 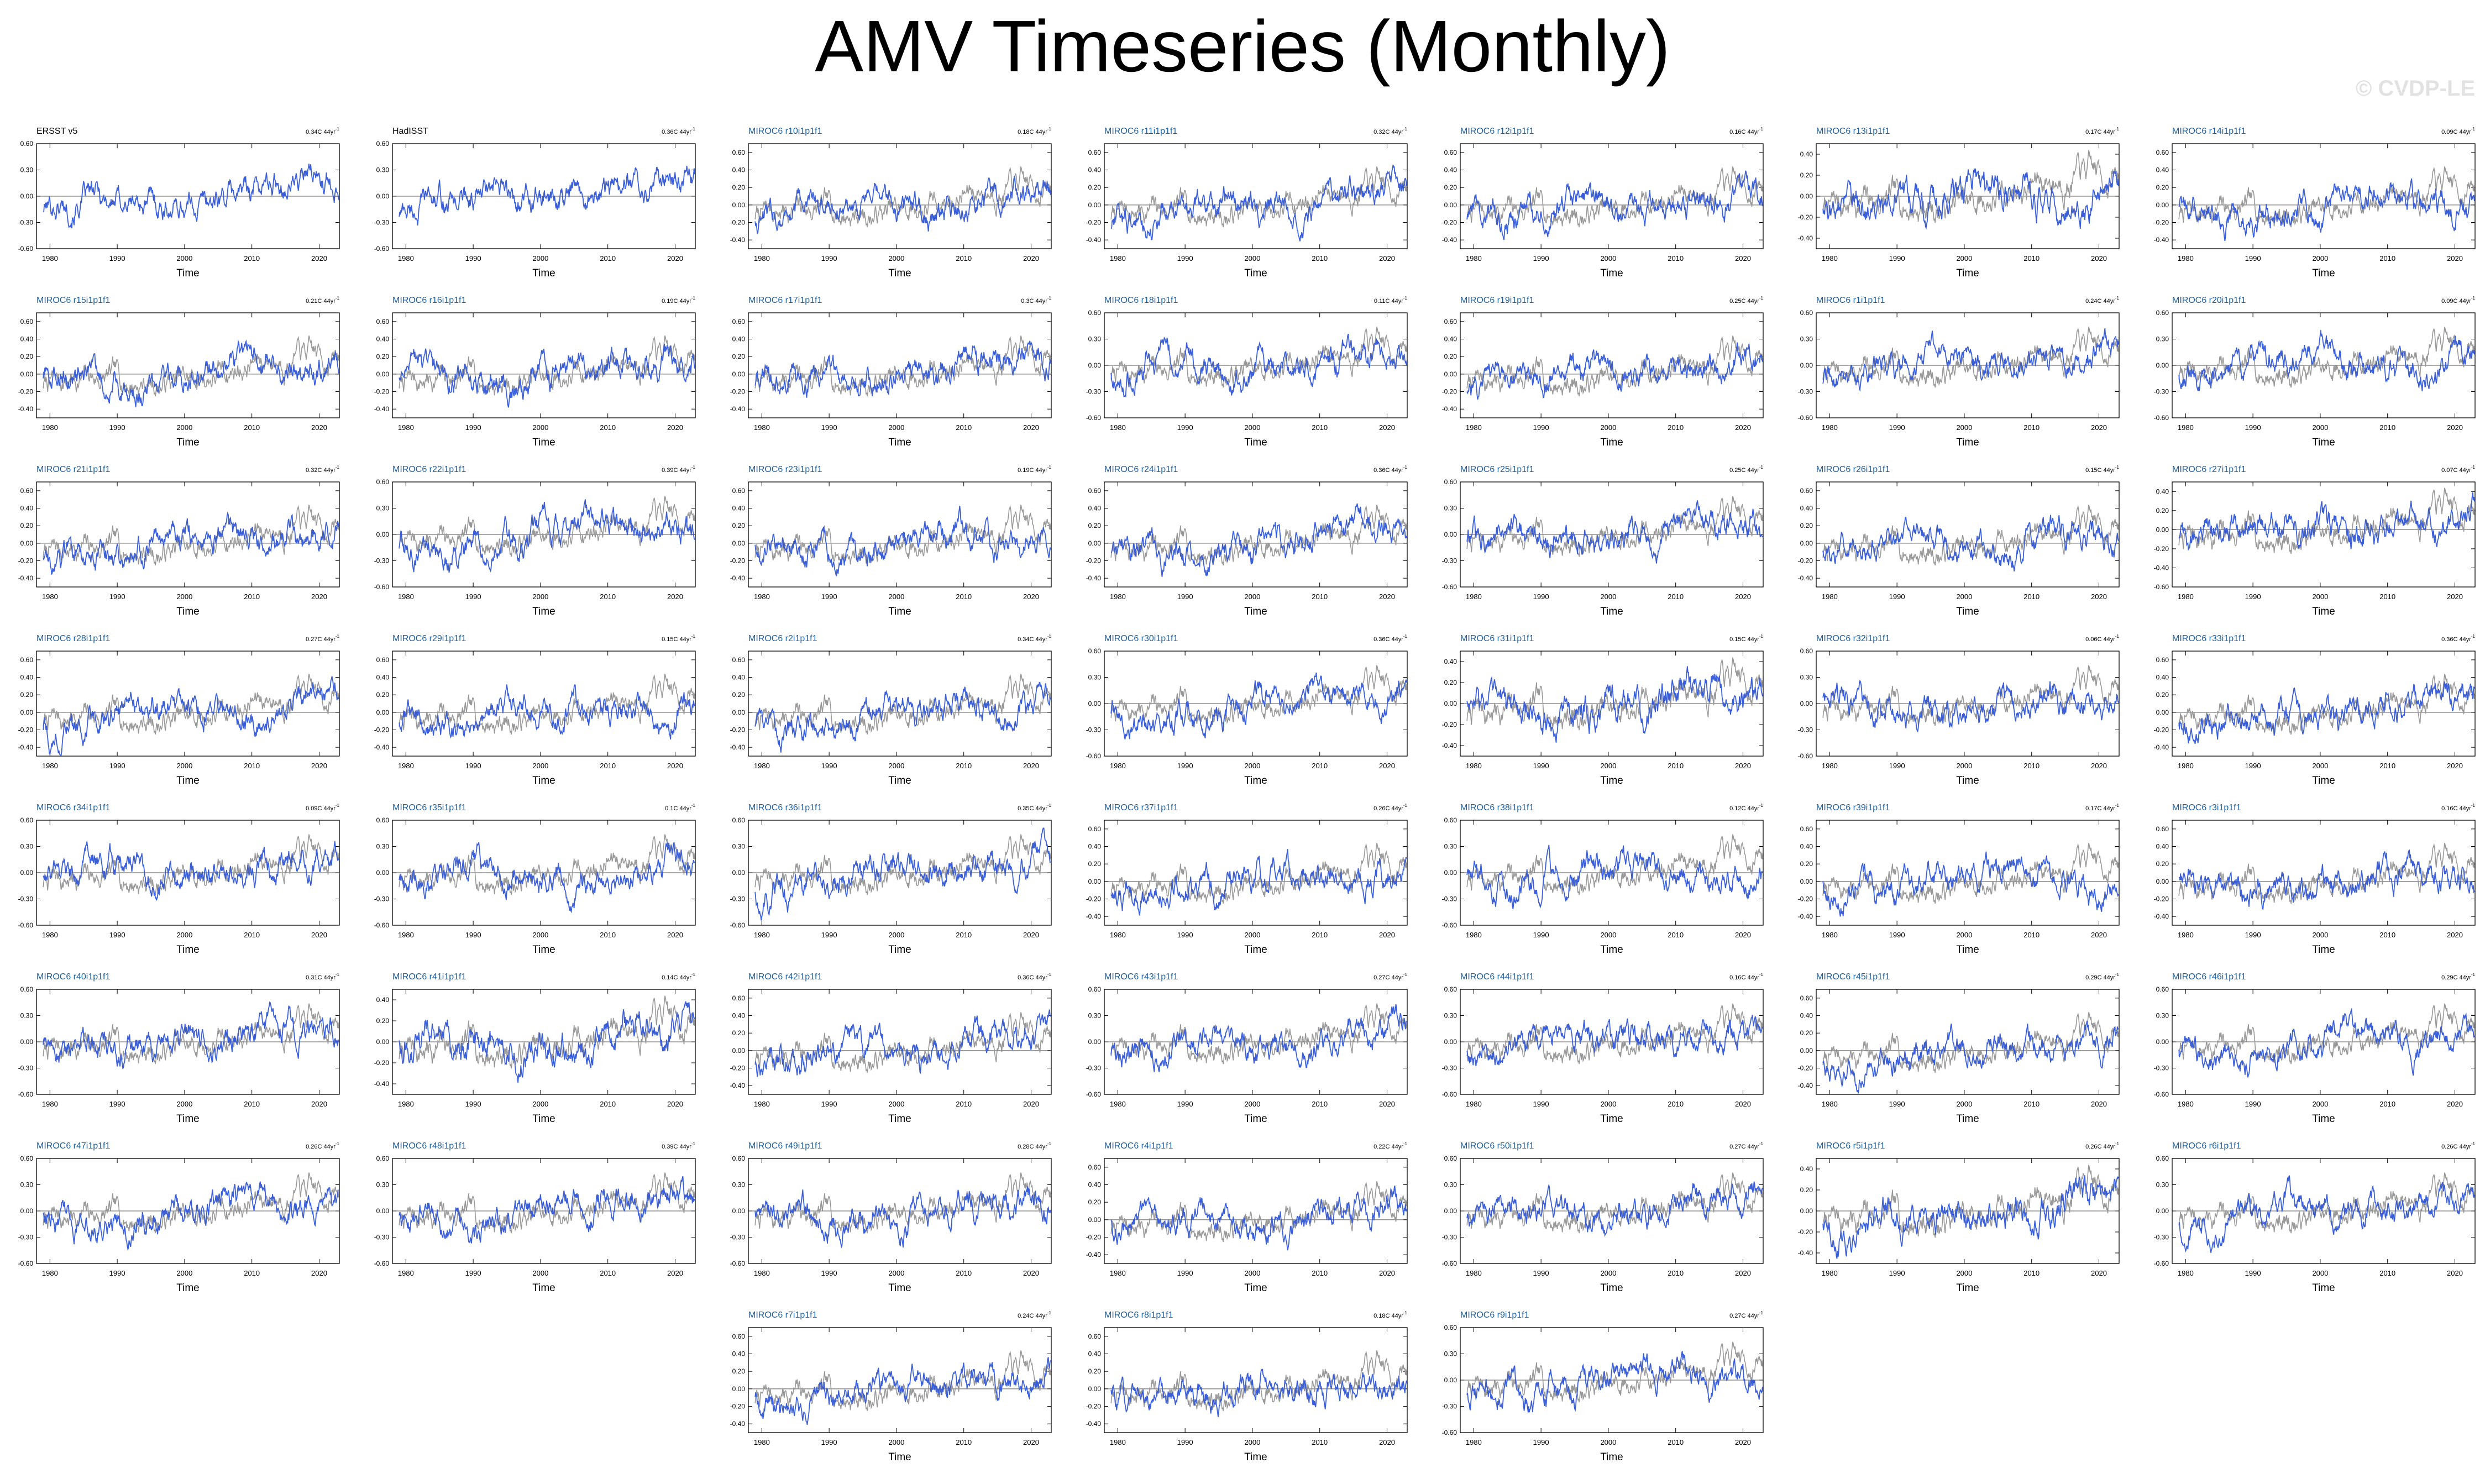 What do you see at coordinates (1138, 1315) in the screenshot?
I see `panel-title: MIROC6 r8i1p1f1` at bounding box center [1138, 1315].